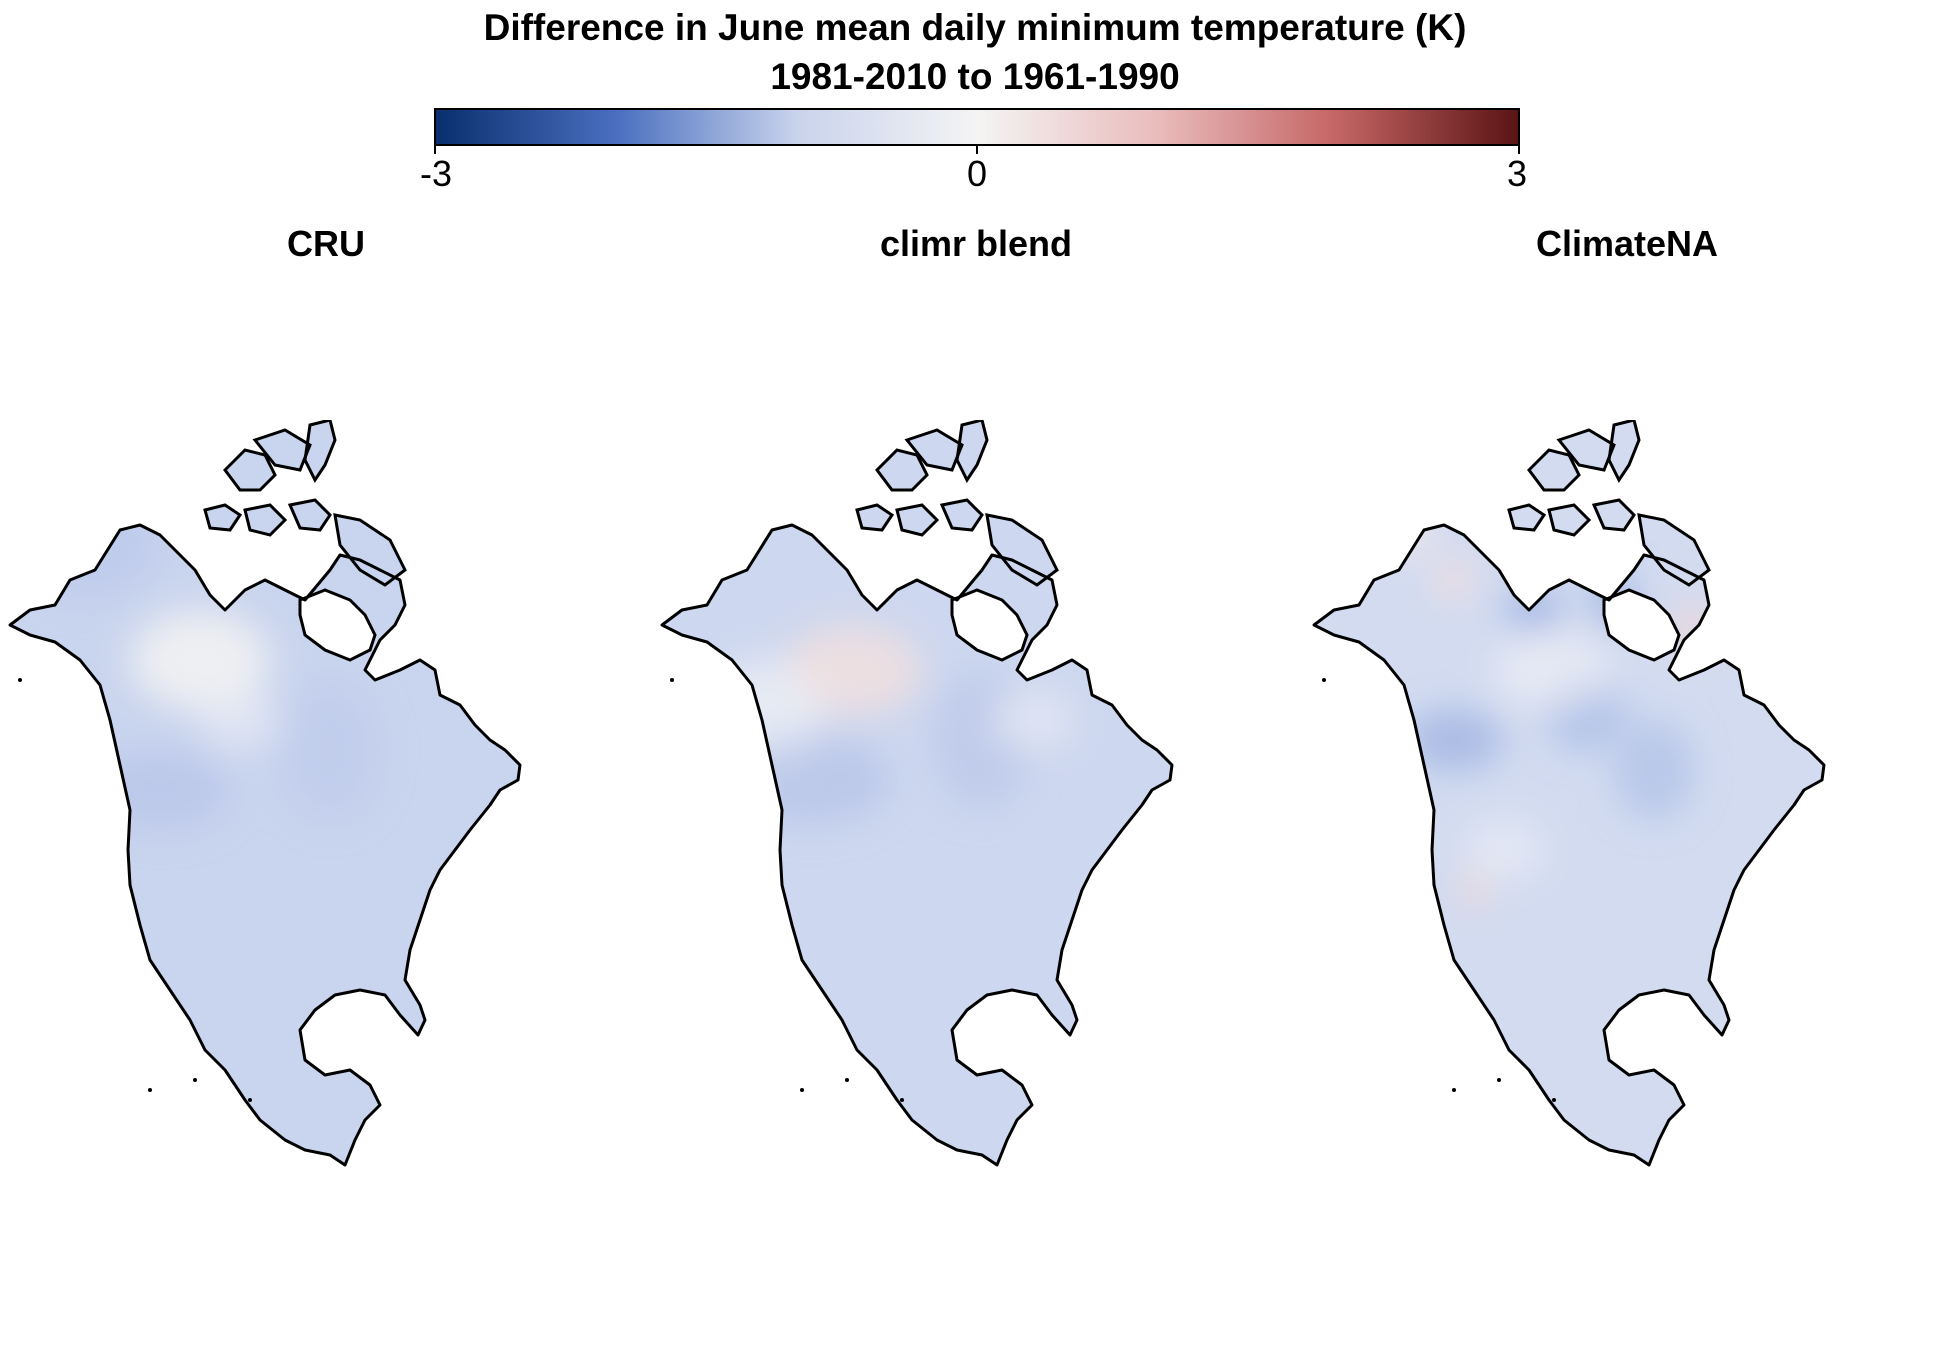 The image size is (1950, 1350). I want to click on colorbar, so click(977, 127).